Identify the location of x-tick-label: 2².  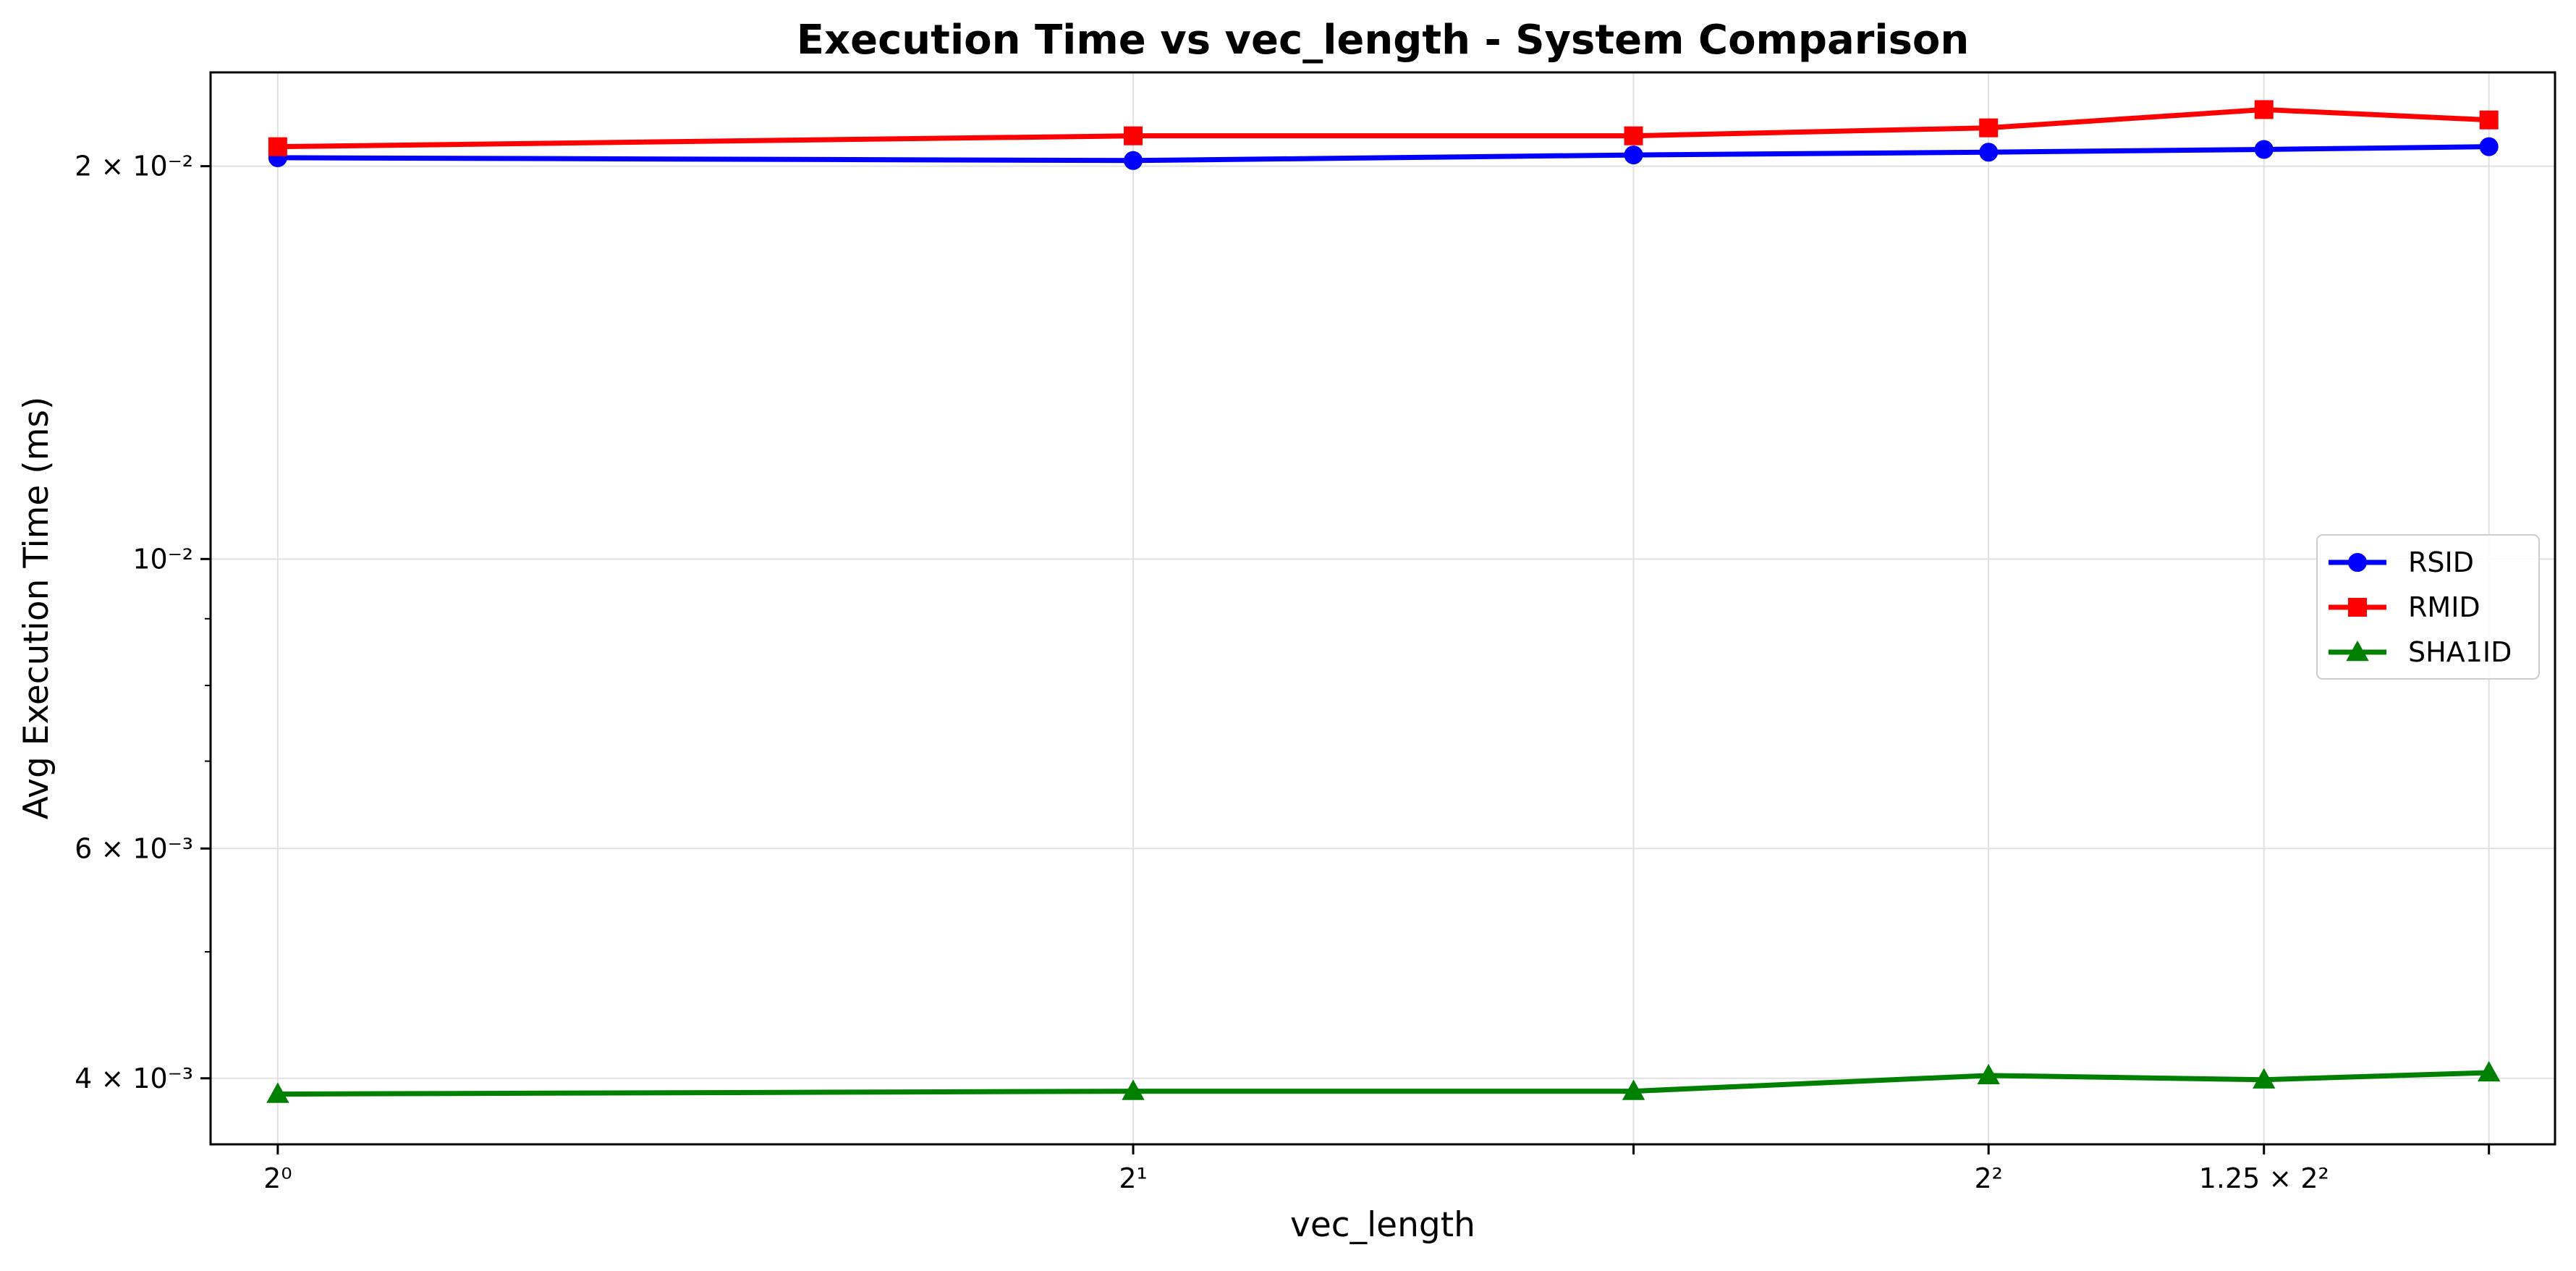
(1988, 1178).